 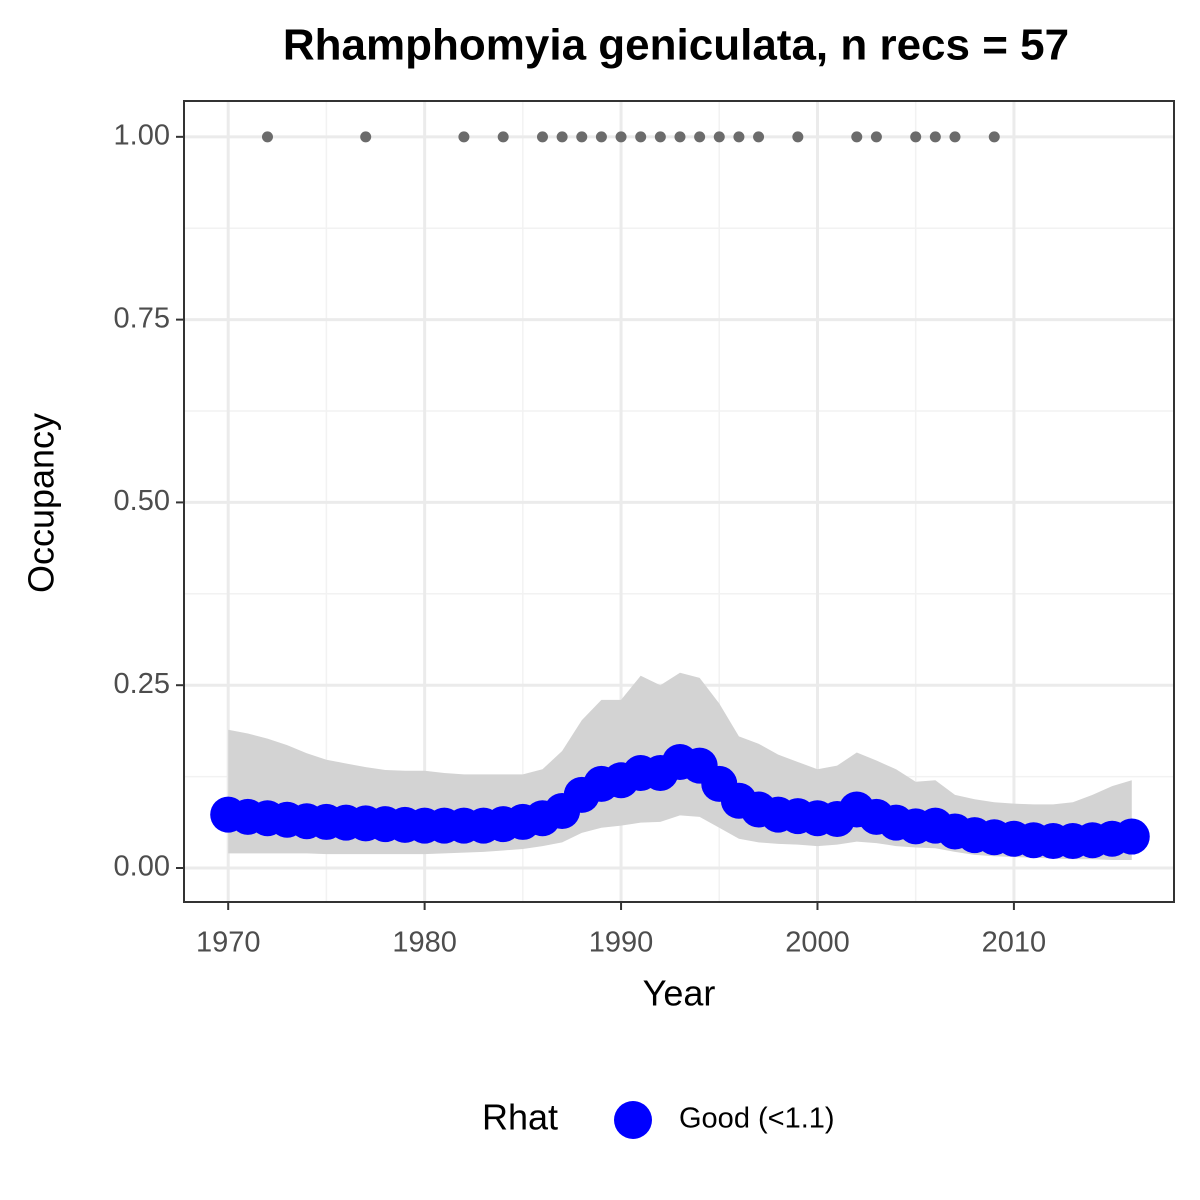 I want to click on x-tick-label: 2010, so click(x=1014, y=943).